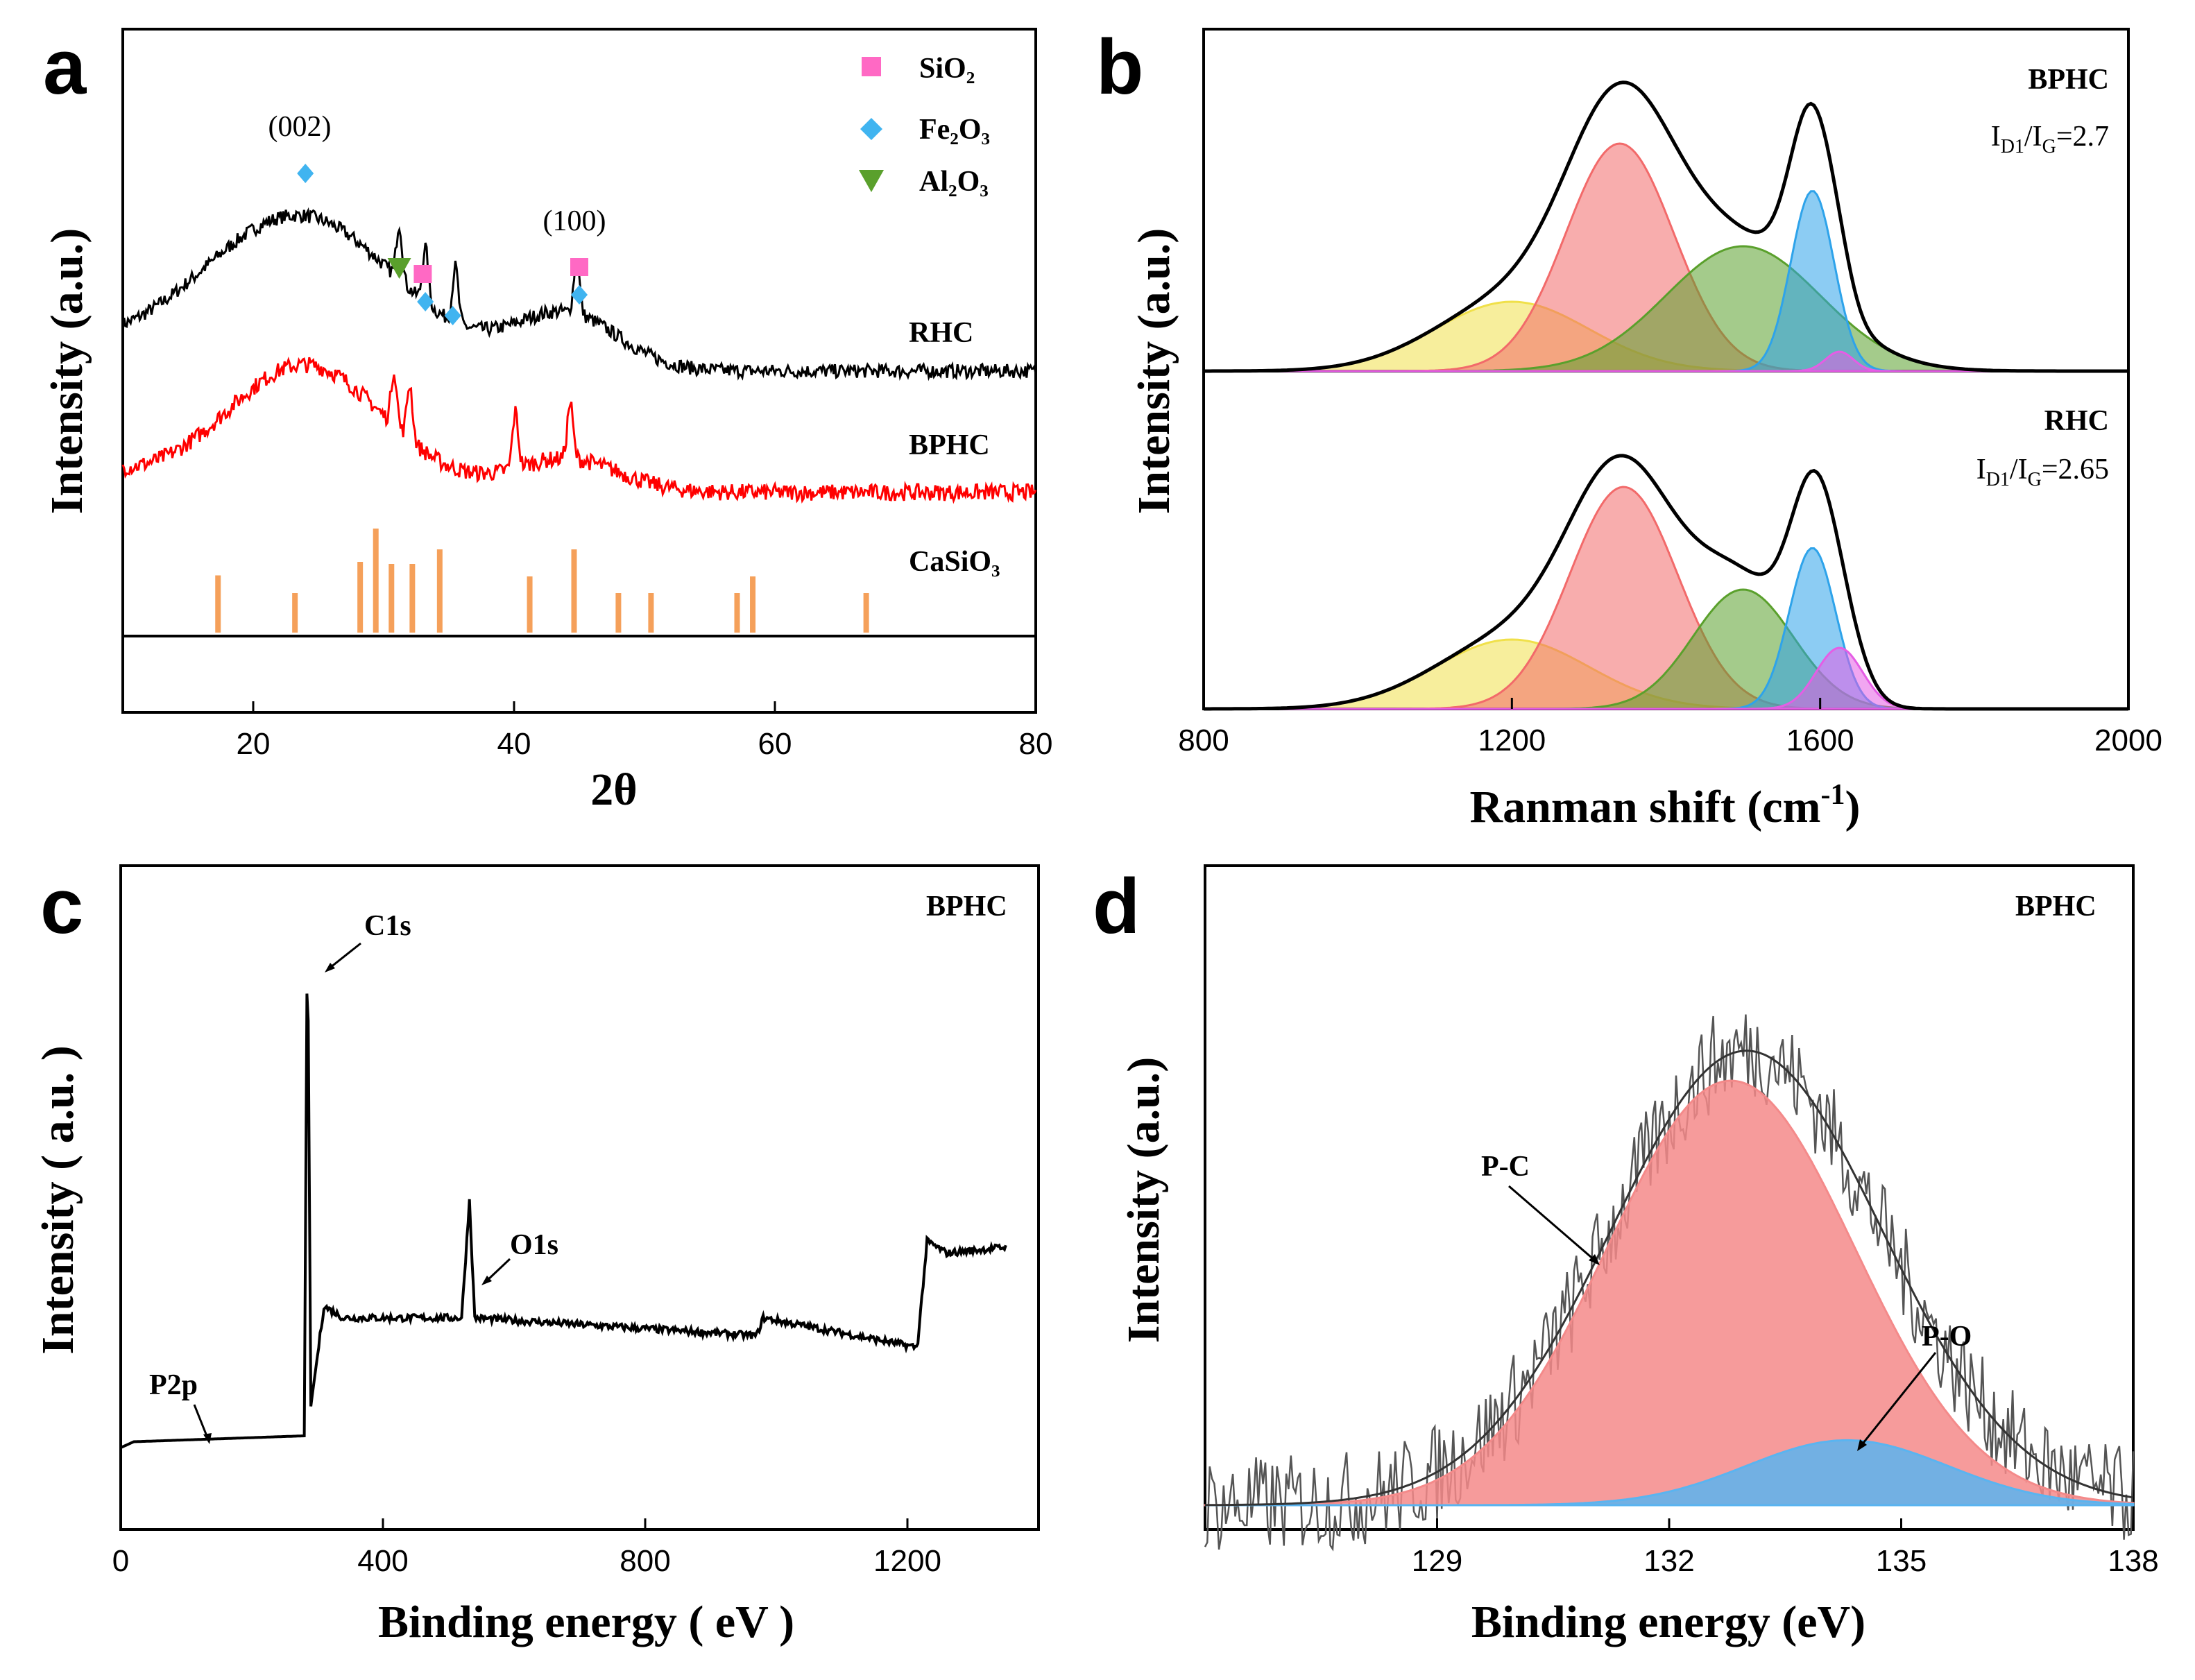 This screenshot has height=1680, width=2195. I want to click on x-axis-title-b-main: Ranman shift (cm, so click(1645, 807).